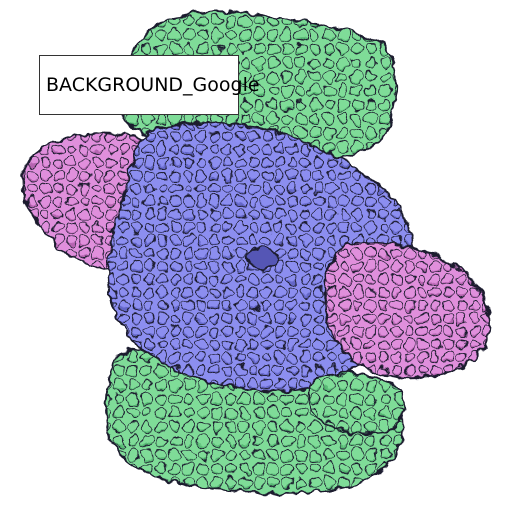  Describe the element at coordinates (355, 403) in the screenshot. I see `green-linker` at that location.